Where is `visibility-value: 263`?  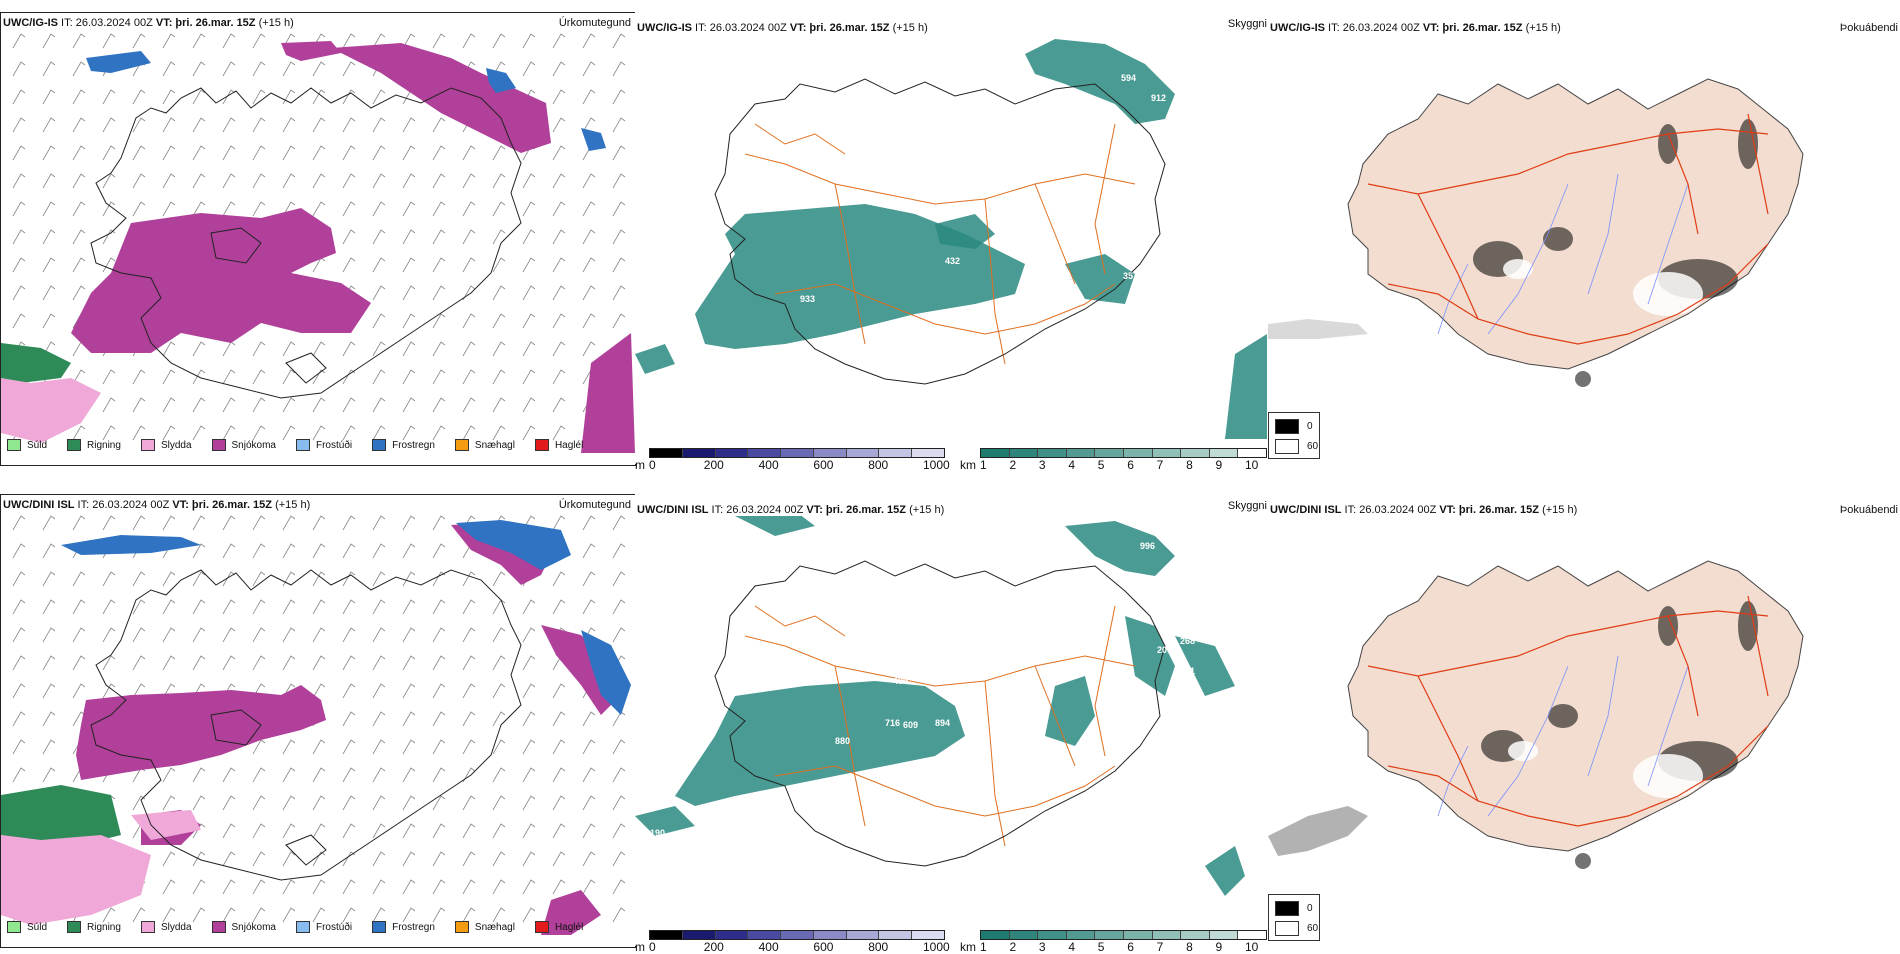
visibility-value: 263 is located at coordinates (947, 881).